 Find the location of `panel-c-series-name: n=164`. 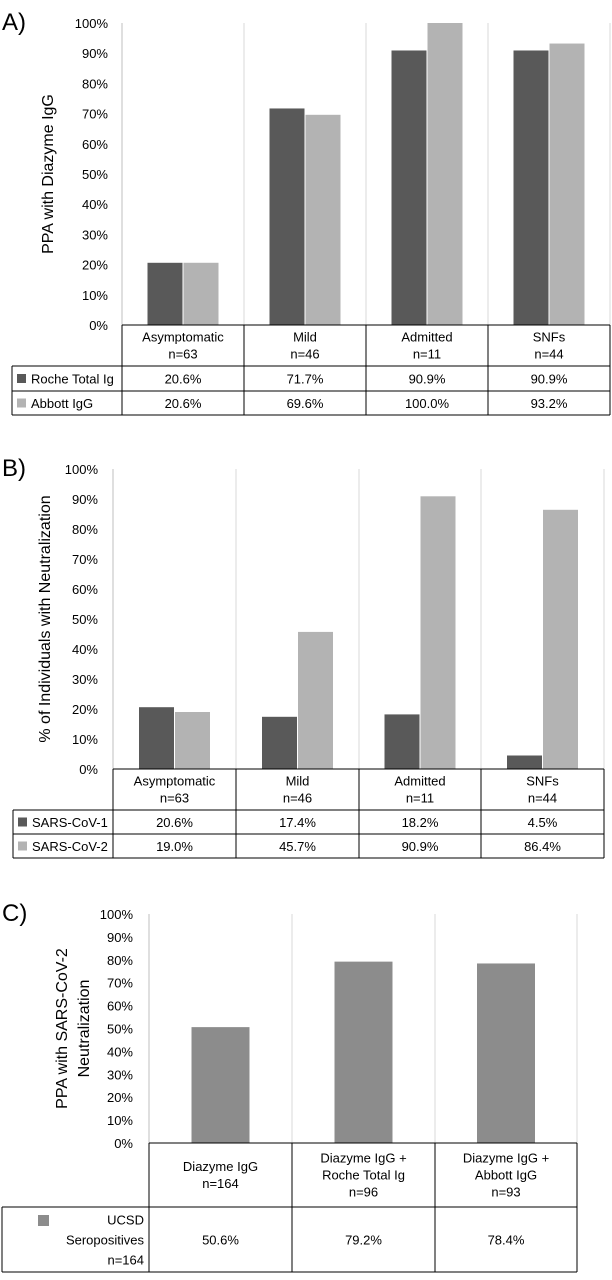

panel-c-series-name: n=164 is located at coordinates (125, 1260).